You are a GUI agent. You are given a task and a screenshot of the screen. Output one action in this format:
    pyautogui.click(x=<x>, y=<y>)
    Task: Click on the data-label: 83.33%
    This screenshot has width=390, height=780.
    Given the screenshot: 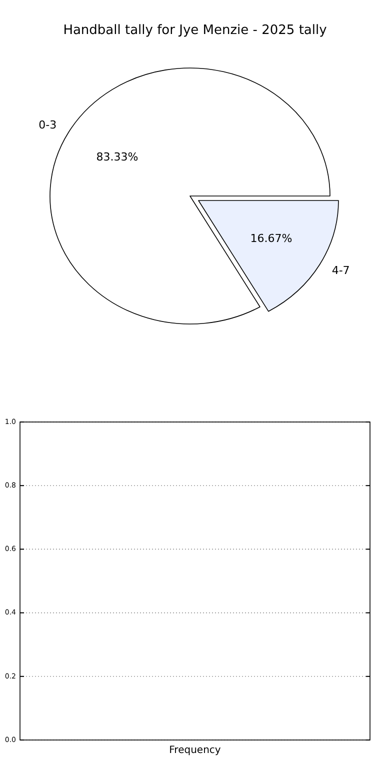 What is the action you would take?
    pyautogui.click(x=117, y=157)
    